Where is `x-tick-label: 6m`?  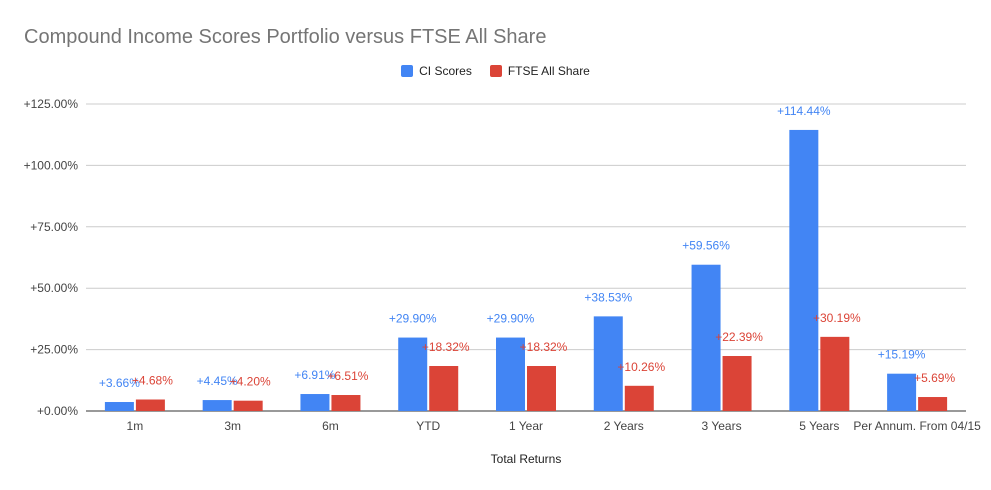
x-tick-label: 6m is located at coordinates (330, 426).